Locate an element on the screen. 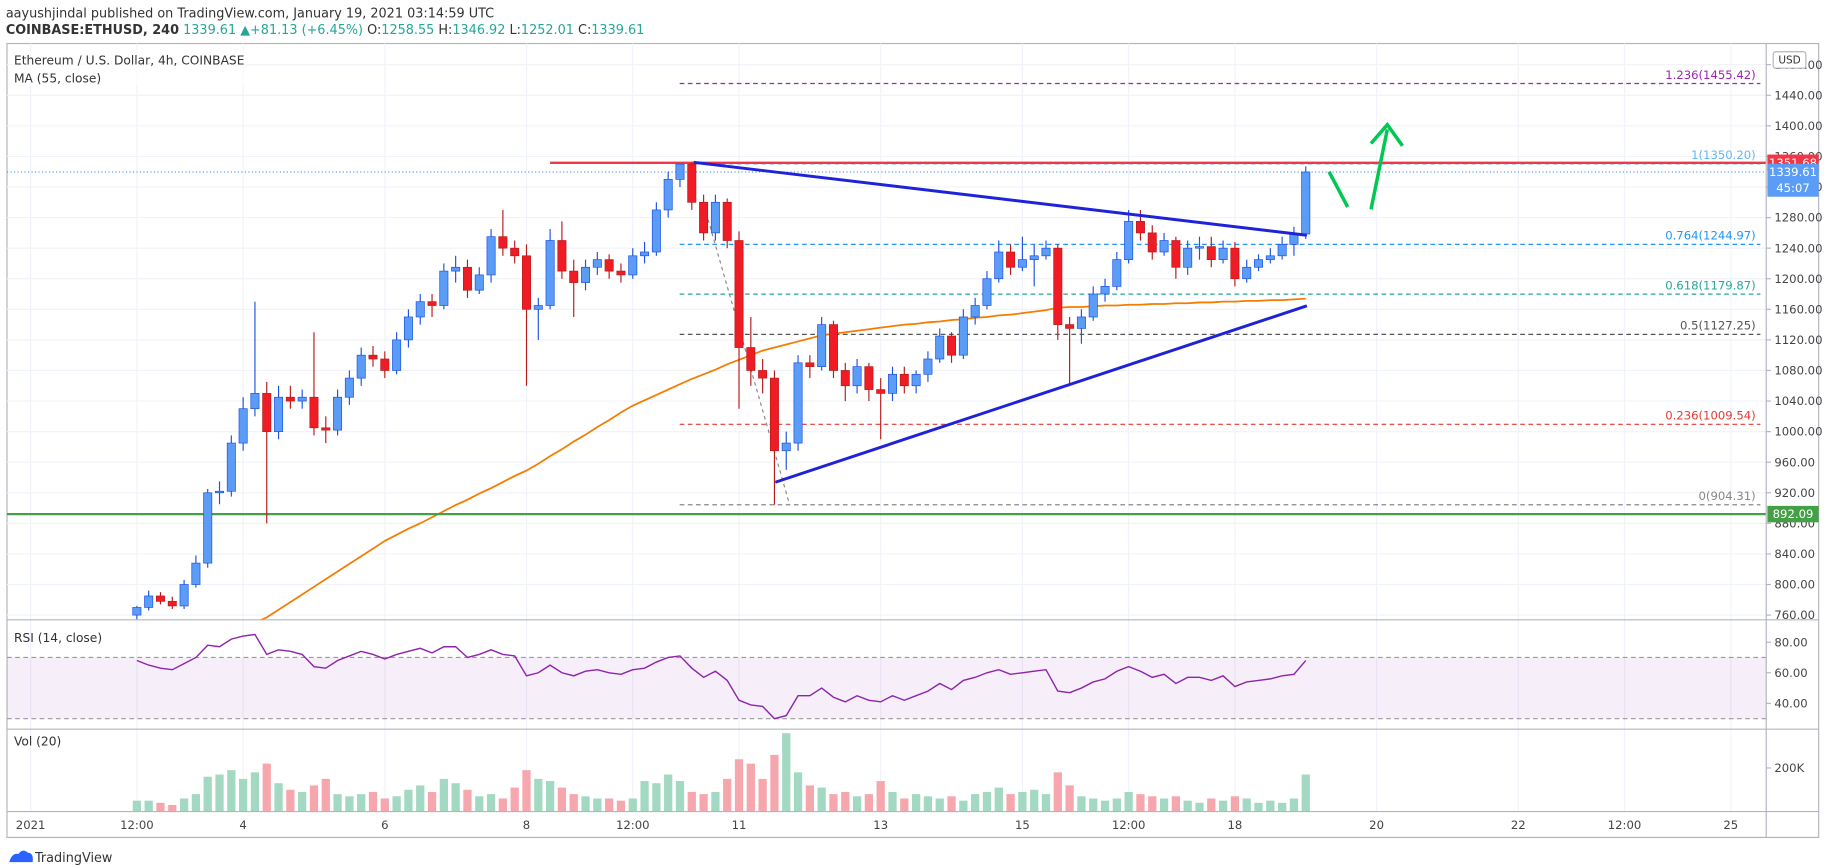 Image resolution: width=1828 pixels, height=868 pixels. x-tick-label: 18 is located at coordinates (1235, 825).